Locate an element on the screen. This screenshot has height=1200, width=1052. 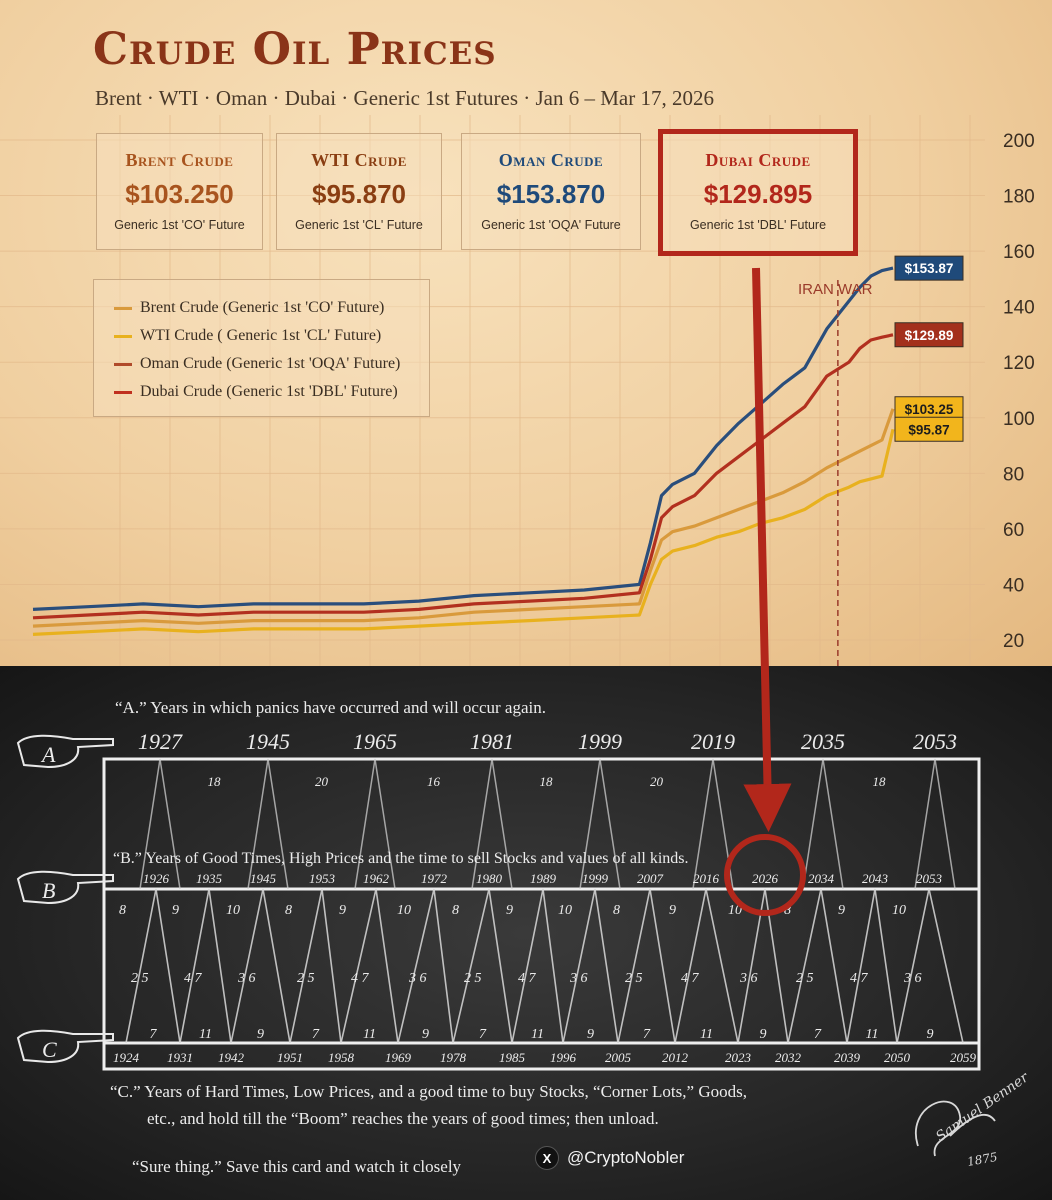
series-line-wti-crude is located at coordinates (463, 532).